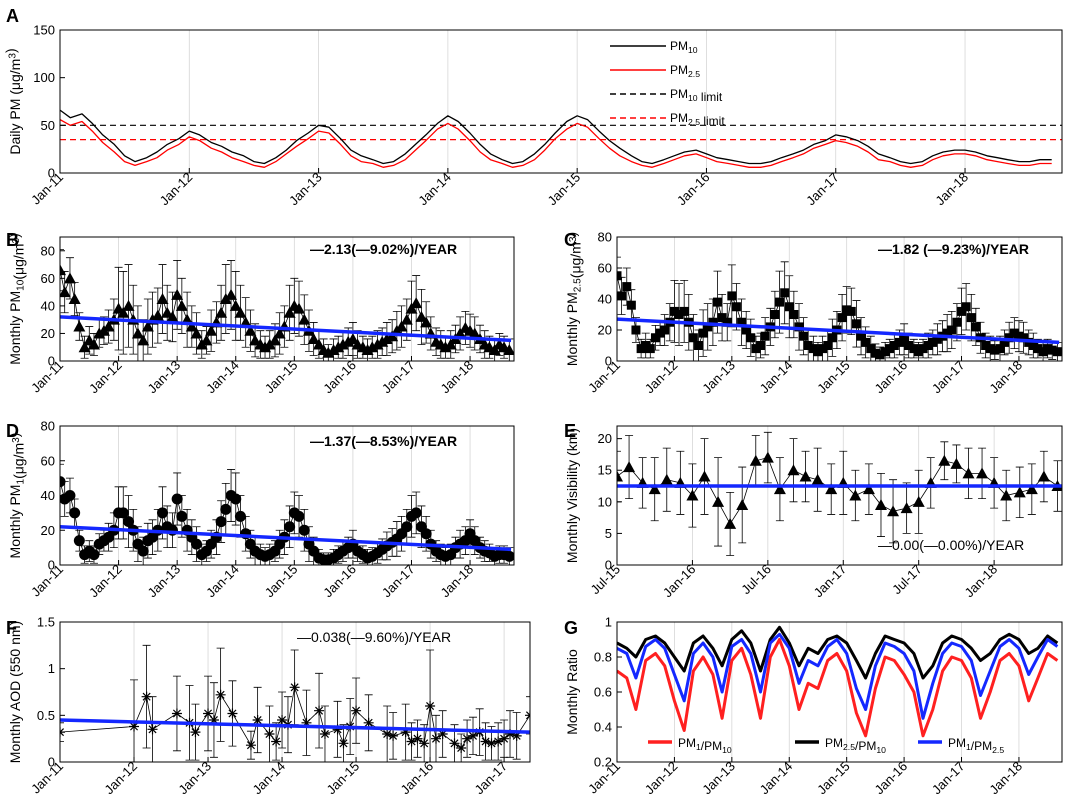  What do you see at coordinates (46, 622) in the screenshot?
I see `y-tick-label: 1.5` at bounding box center [46, 622].